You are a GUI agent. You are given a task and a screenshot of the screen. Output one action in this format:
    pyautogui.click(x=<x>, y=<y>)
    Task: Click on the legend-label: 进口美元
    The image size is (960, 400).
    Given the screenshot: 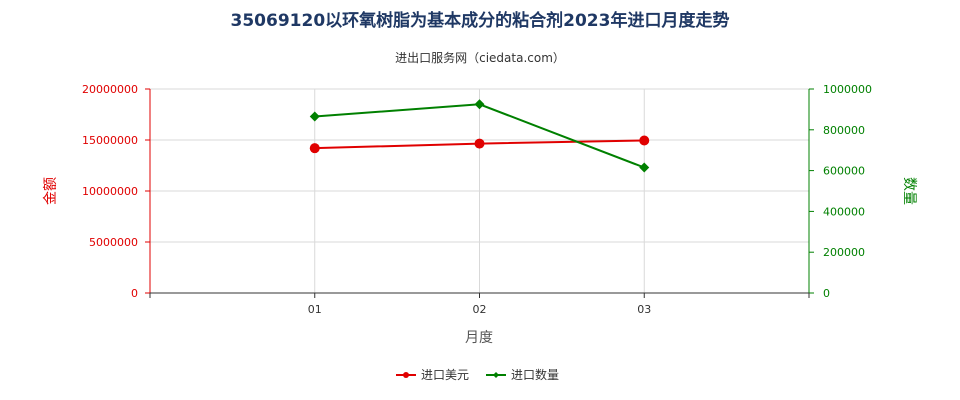 What is the action you would take?
    pyautogui.click(x=445, y=375)
    